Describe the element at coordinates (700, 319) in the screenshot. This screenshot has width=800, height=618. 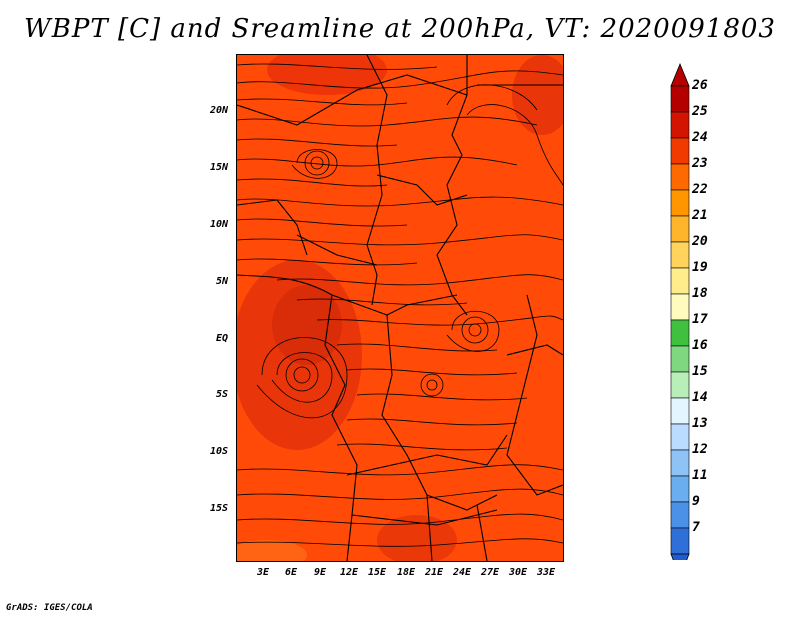
I see `colorbar-label: 17` at that location.